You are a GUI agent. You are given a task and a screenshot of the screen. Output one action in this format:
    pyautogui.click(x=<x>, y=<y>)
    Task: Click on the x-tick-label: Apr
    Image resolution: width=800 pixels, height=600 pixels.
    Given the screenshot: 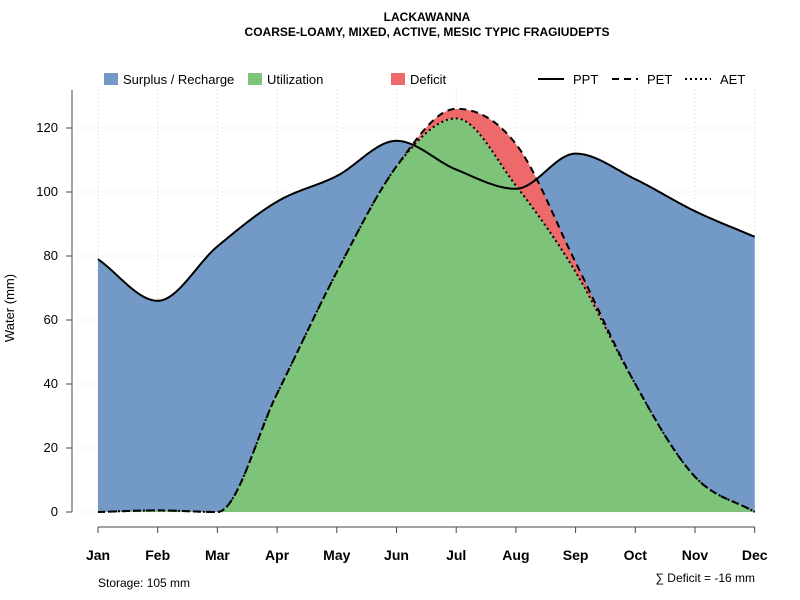 What is the action you would take?
    pyautogui.click(x=277, y=555)
    